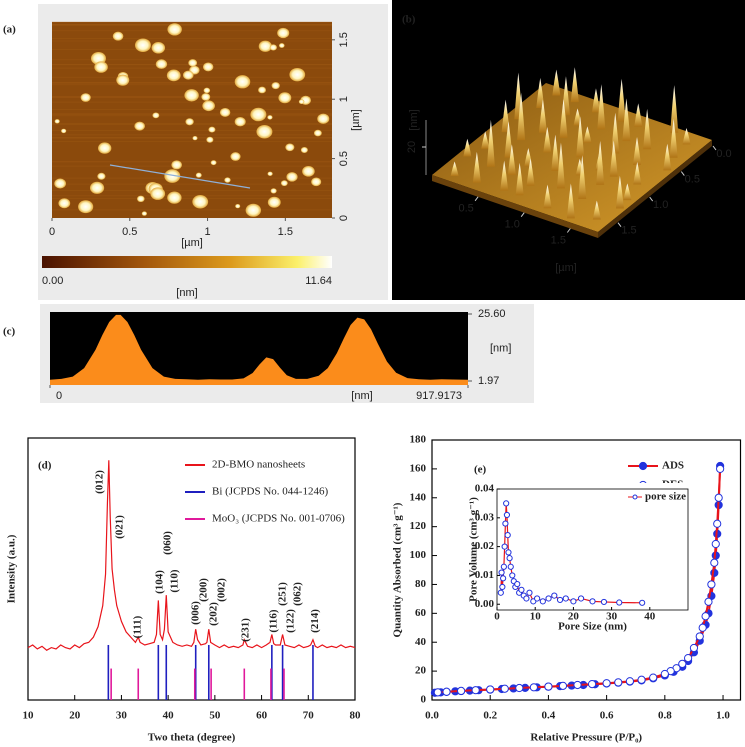  What do you see at coordinates (485, 517) in the screenshot?
I see `y-tick-label: 0.03` at bounding box center [485, 517].